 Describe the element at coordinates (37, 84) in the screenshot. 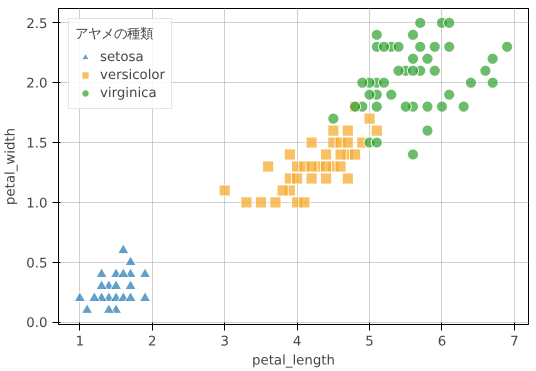

I see `y-tick-label: 2.0` at that location.